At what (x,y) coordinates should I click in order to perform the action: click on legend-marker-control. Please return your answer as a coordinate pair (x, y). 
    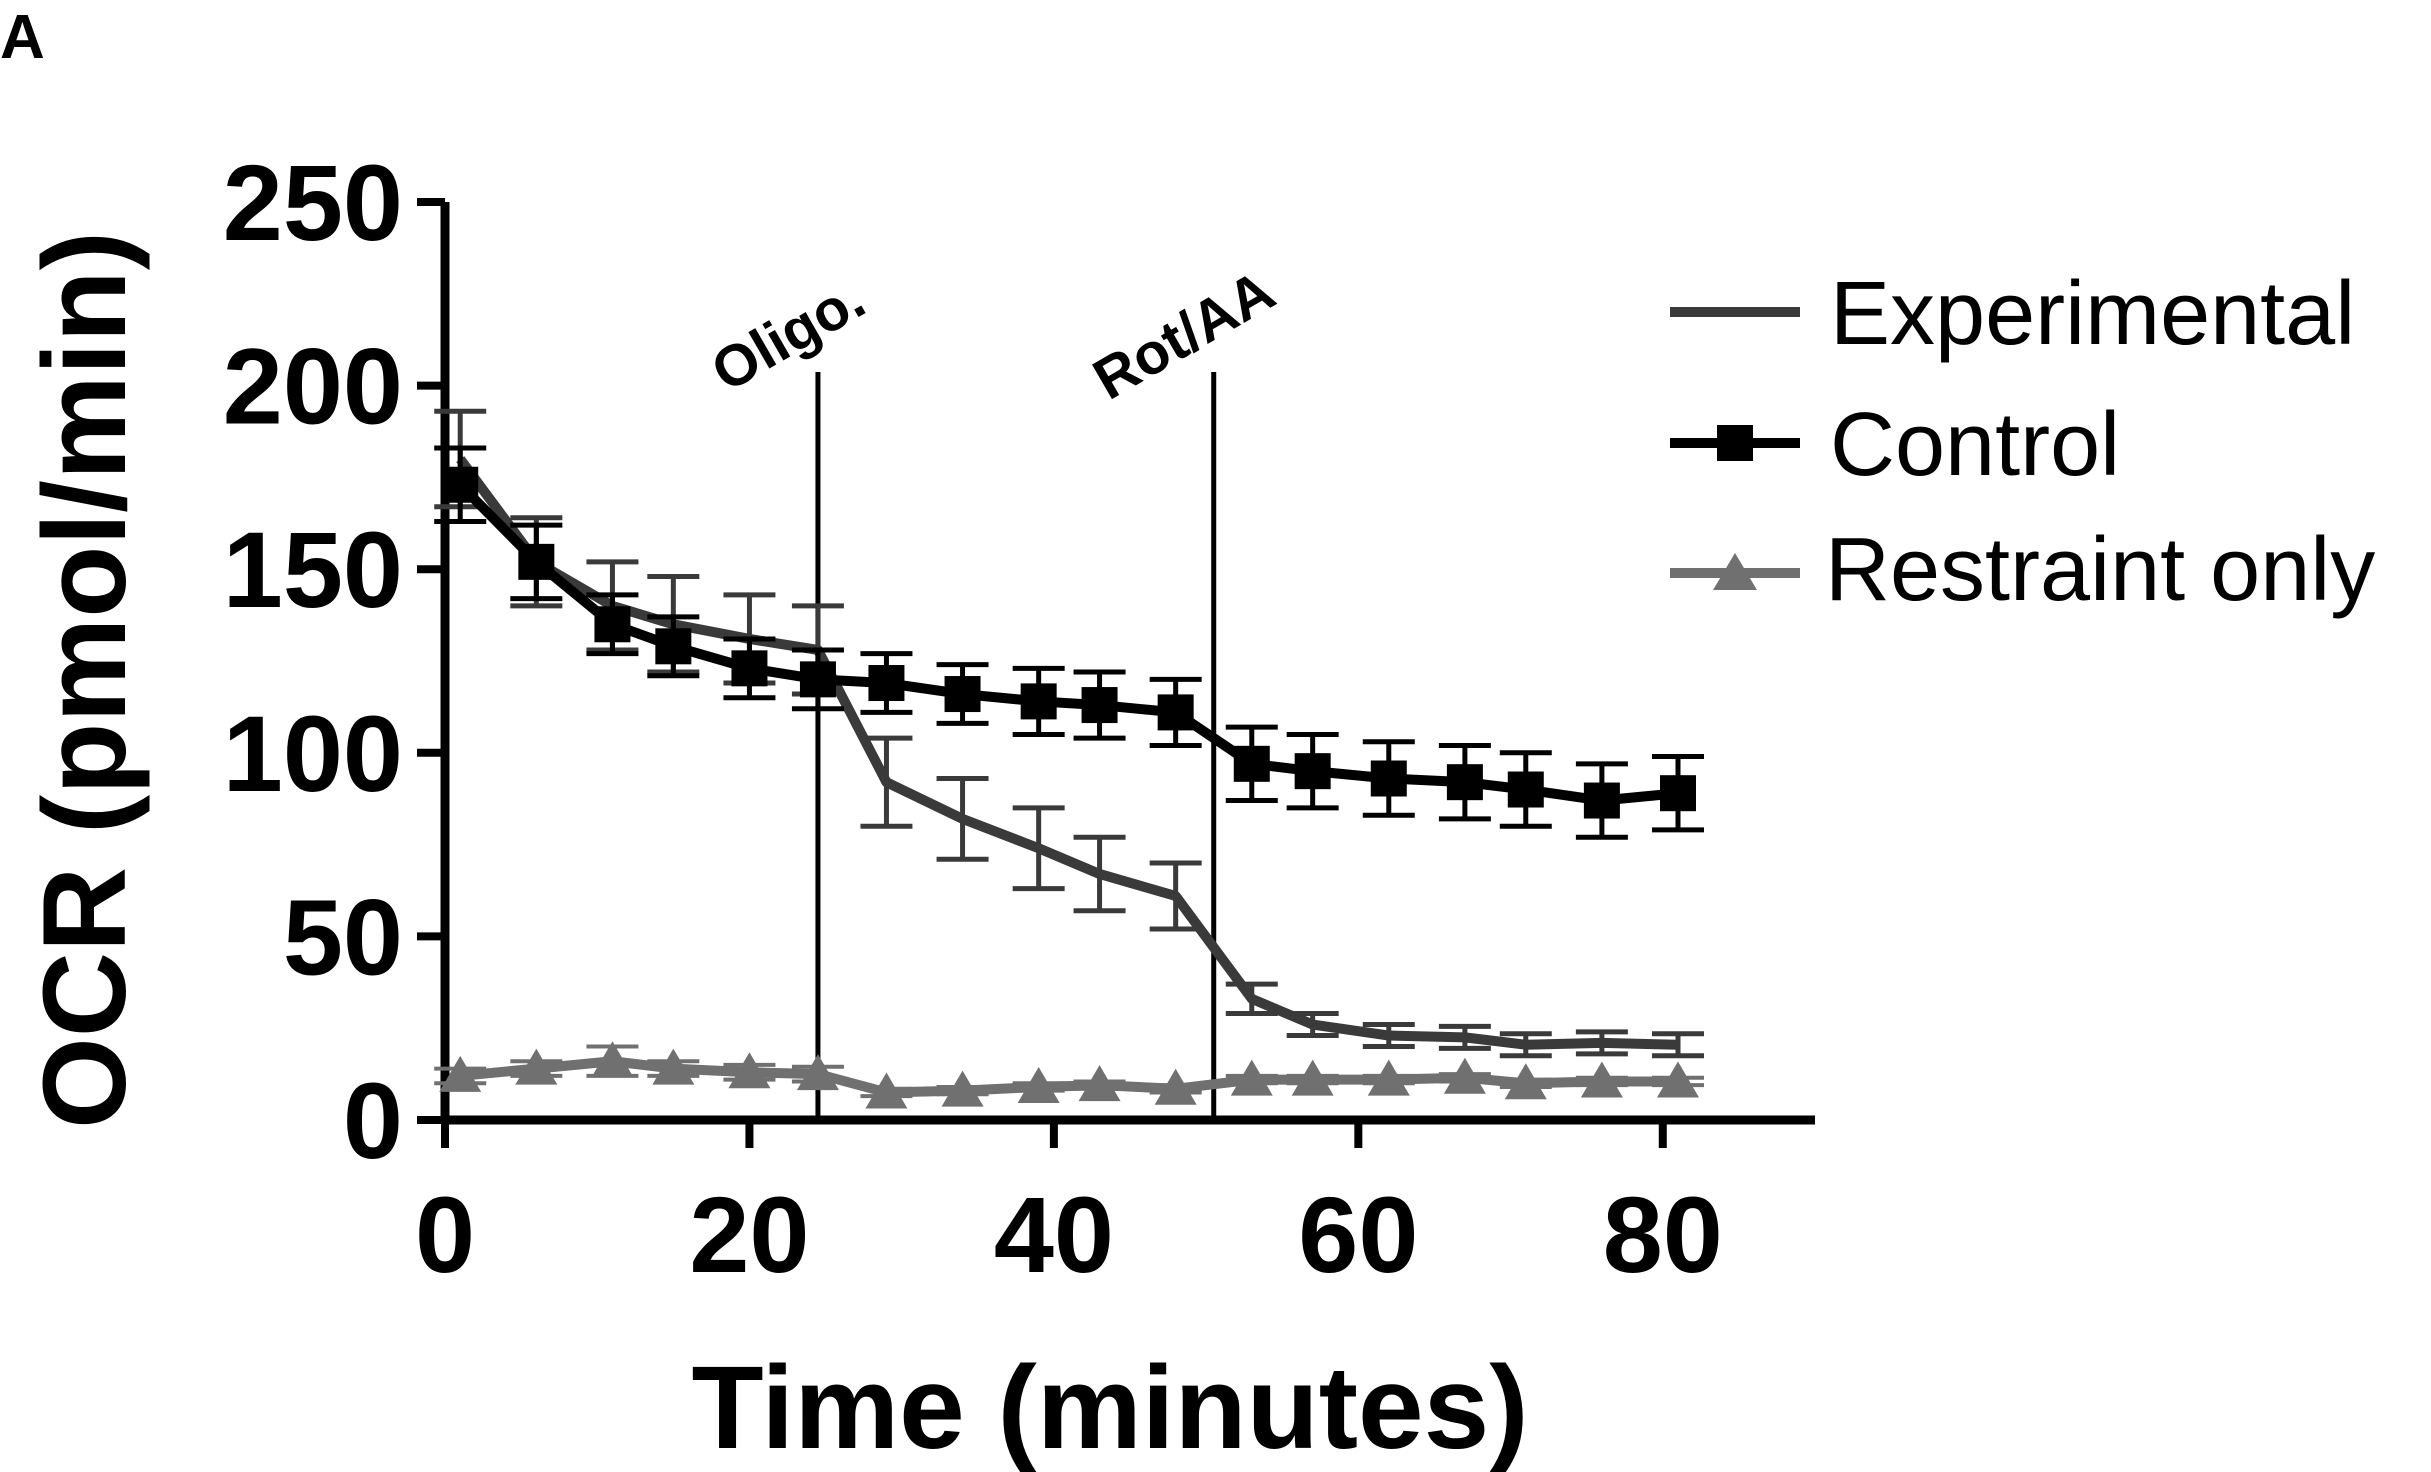
    Looking at the image, I should click on (1735, 443).